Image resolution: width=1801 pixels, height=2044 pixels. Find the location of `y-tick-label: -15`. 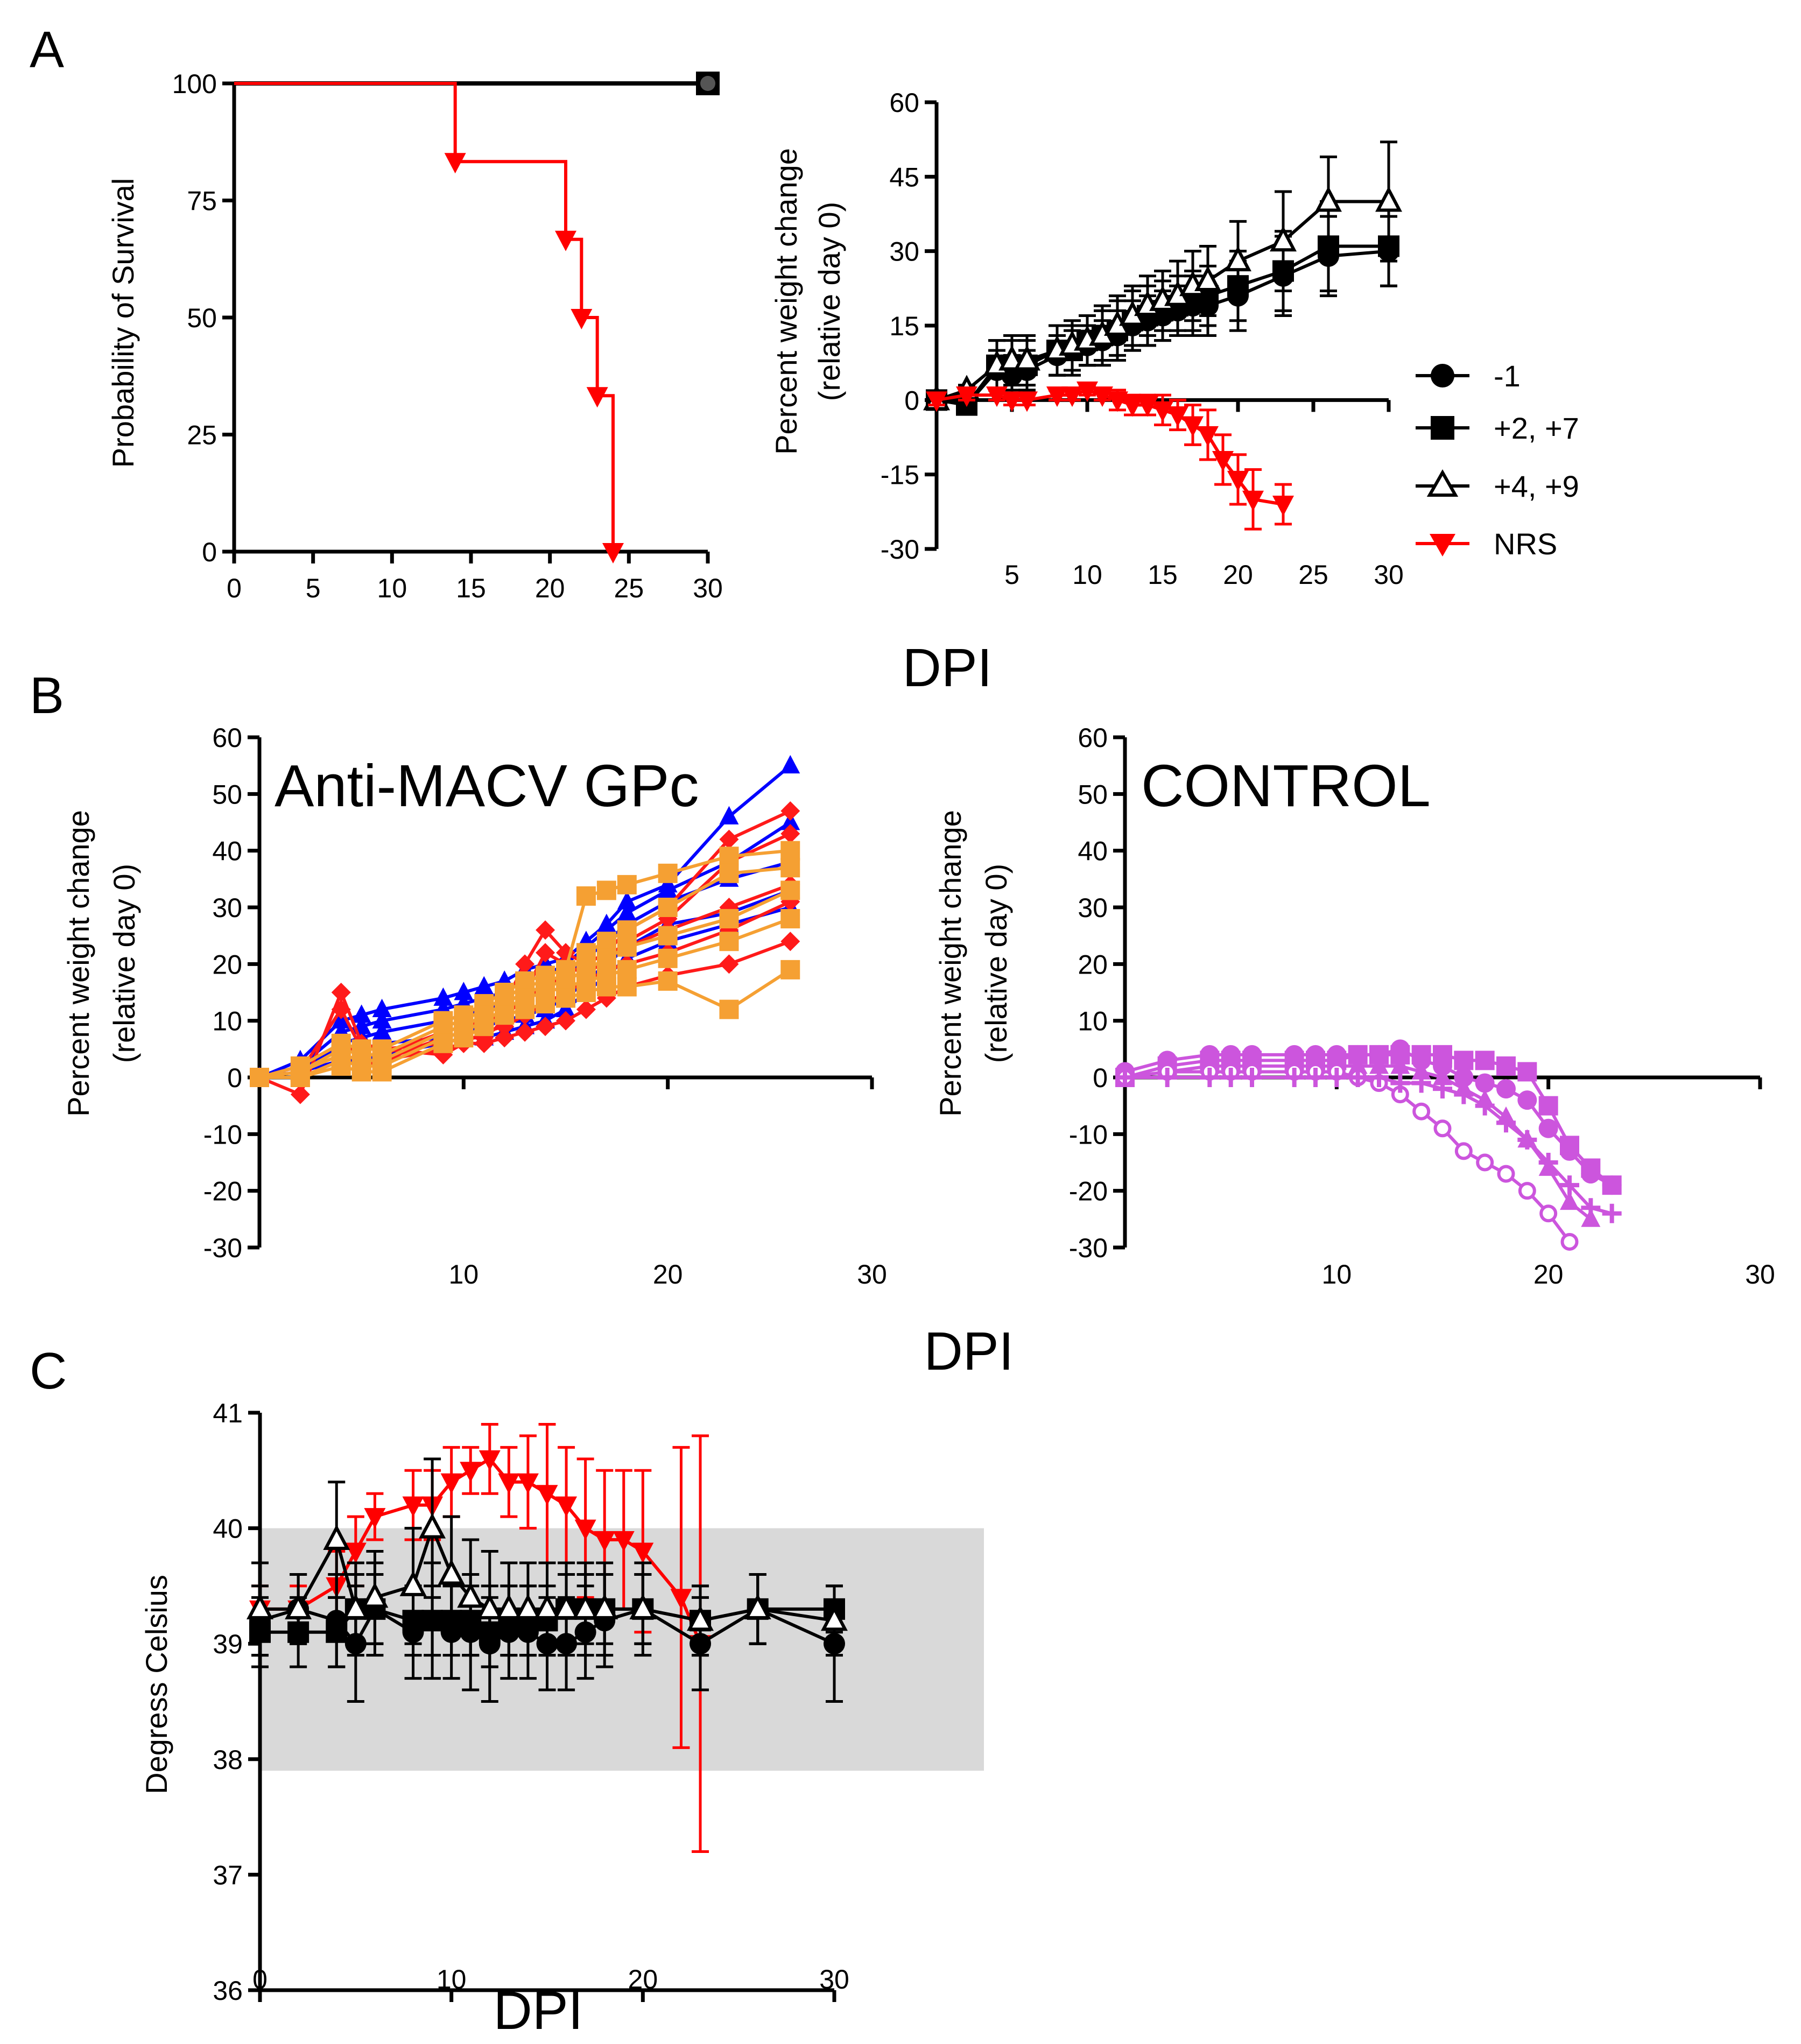

y-tick-label: -15 is located at coordinates (900, 475).